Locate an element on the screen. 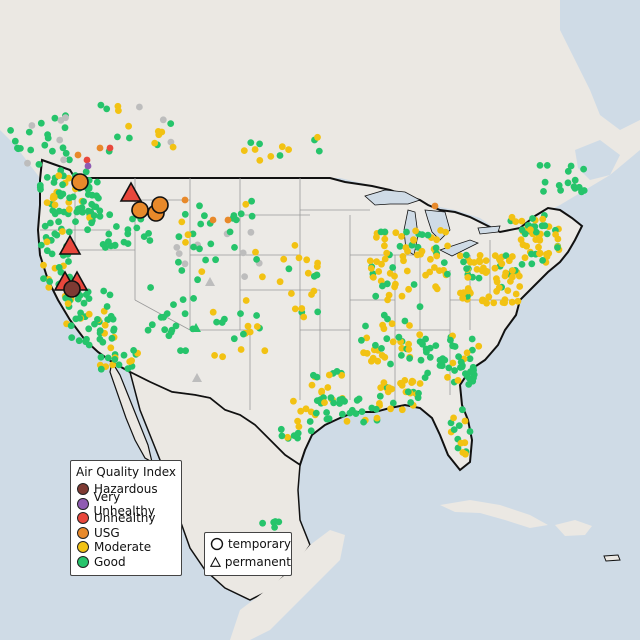 The height and width of the screenshot is (640, 640). unhealthy-swatch-icon is located at coordinates (83, 518).